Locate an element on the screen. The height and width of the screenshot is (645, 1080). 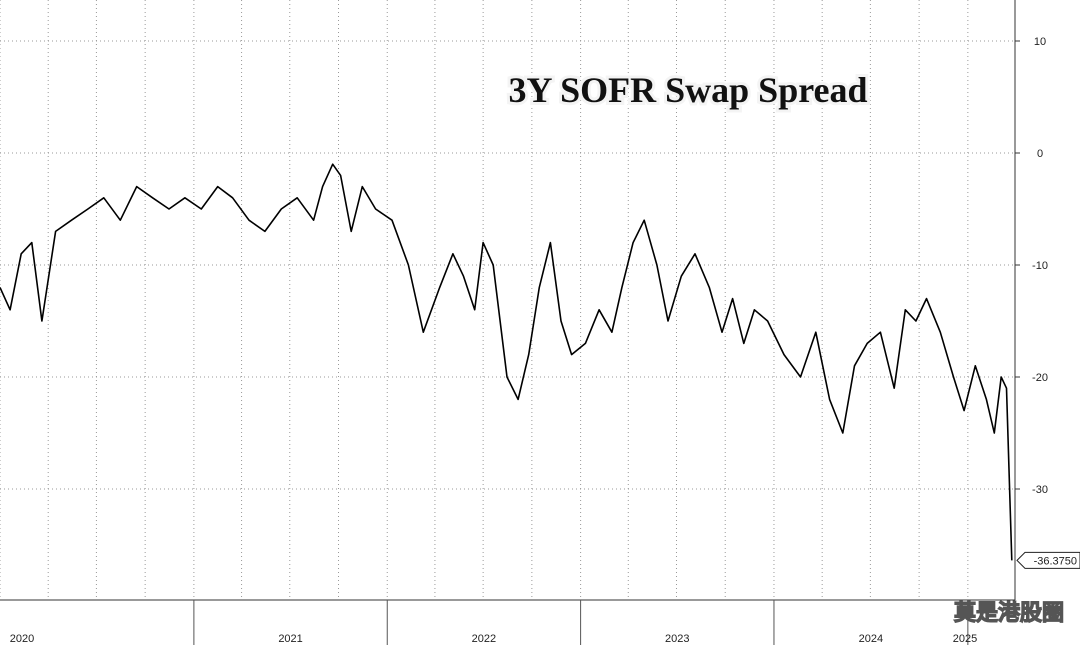
last-value-tag: -36.3750 is located at coordinates (1048, 560).